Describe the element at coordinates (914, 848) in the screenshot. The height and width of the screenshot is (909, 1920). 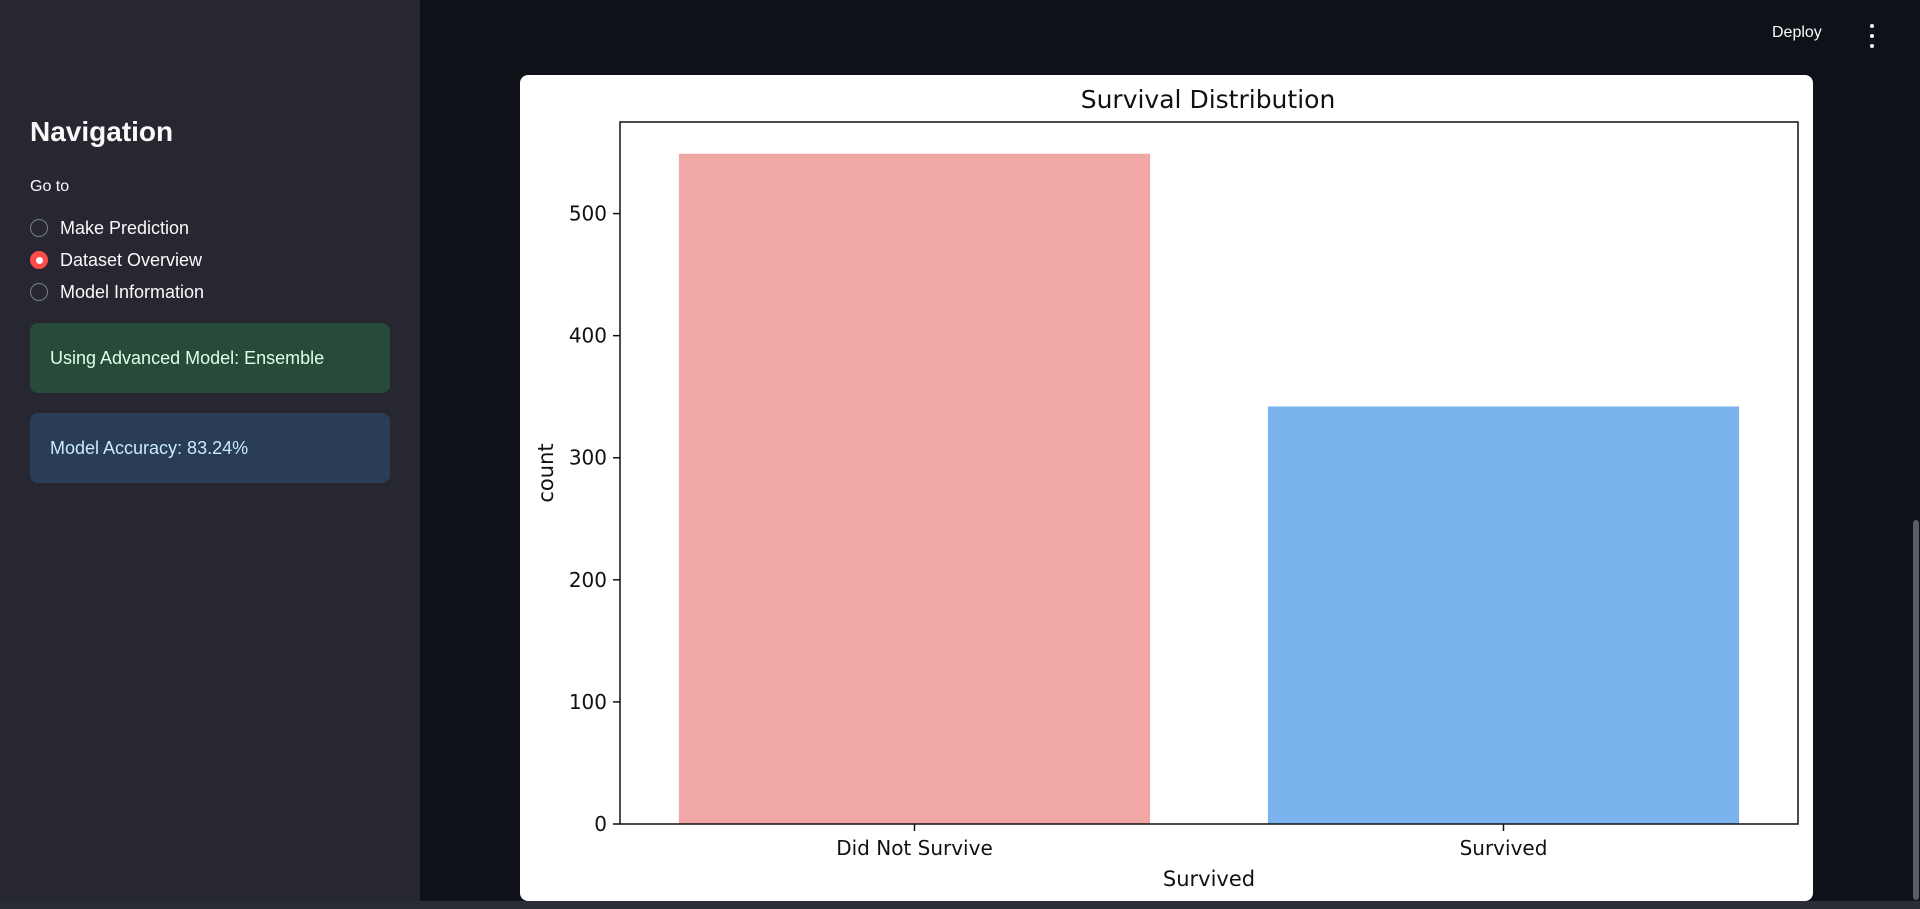
I see `x-tick-label: Did Not Survive` at that location.